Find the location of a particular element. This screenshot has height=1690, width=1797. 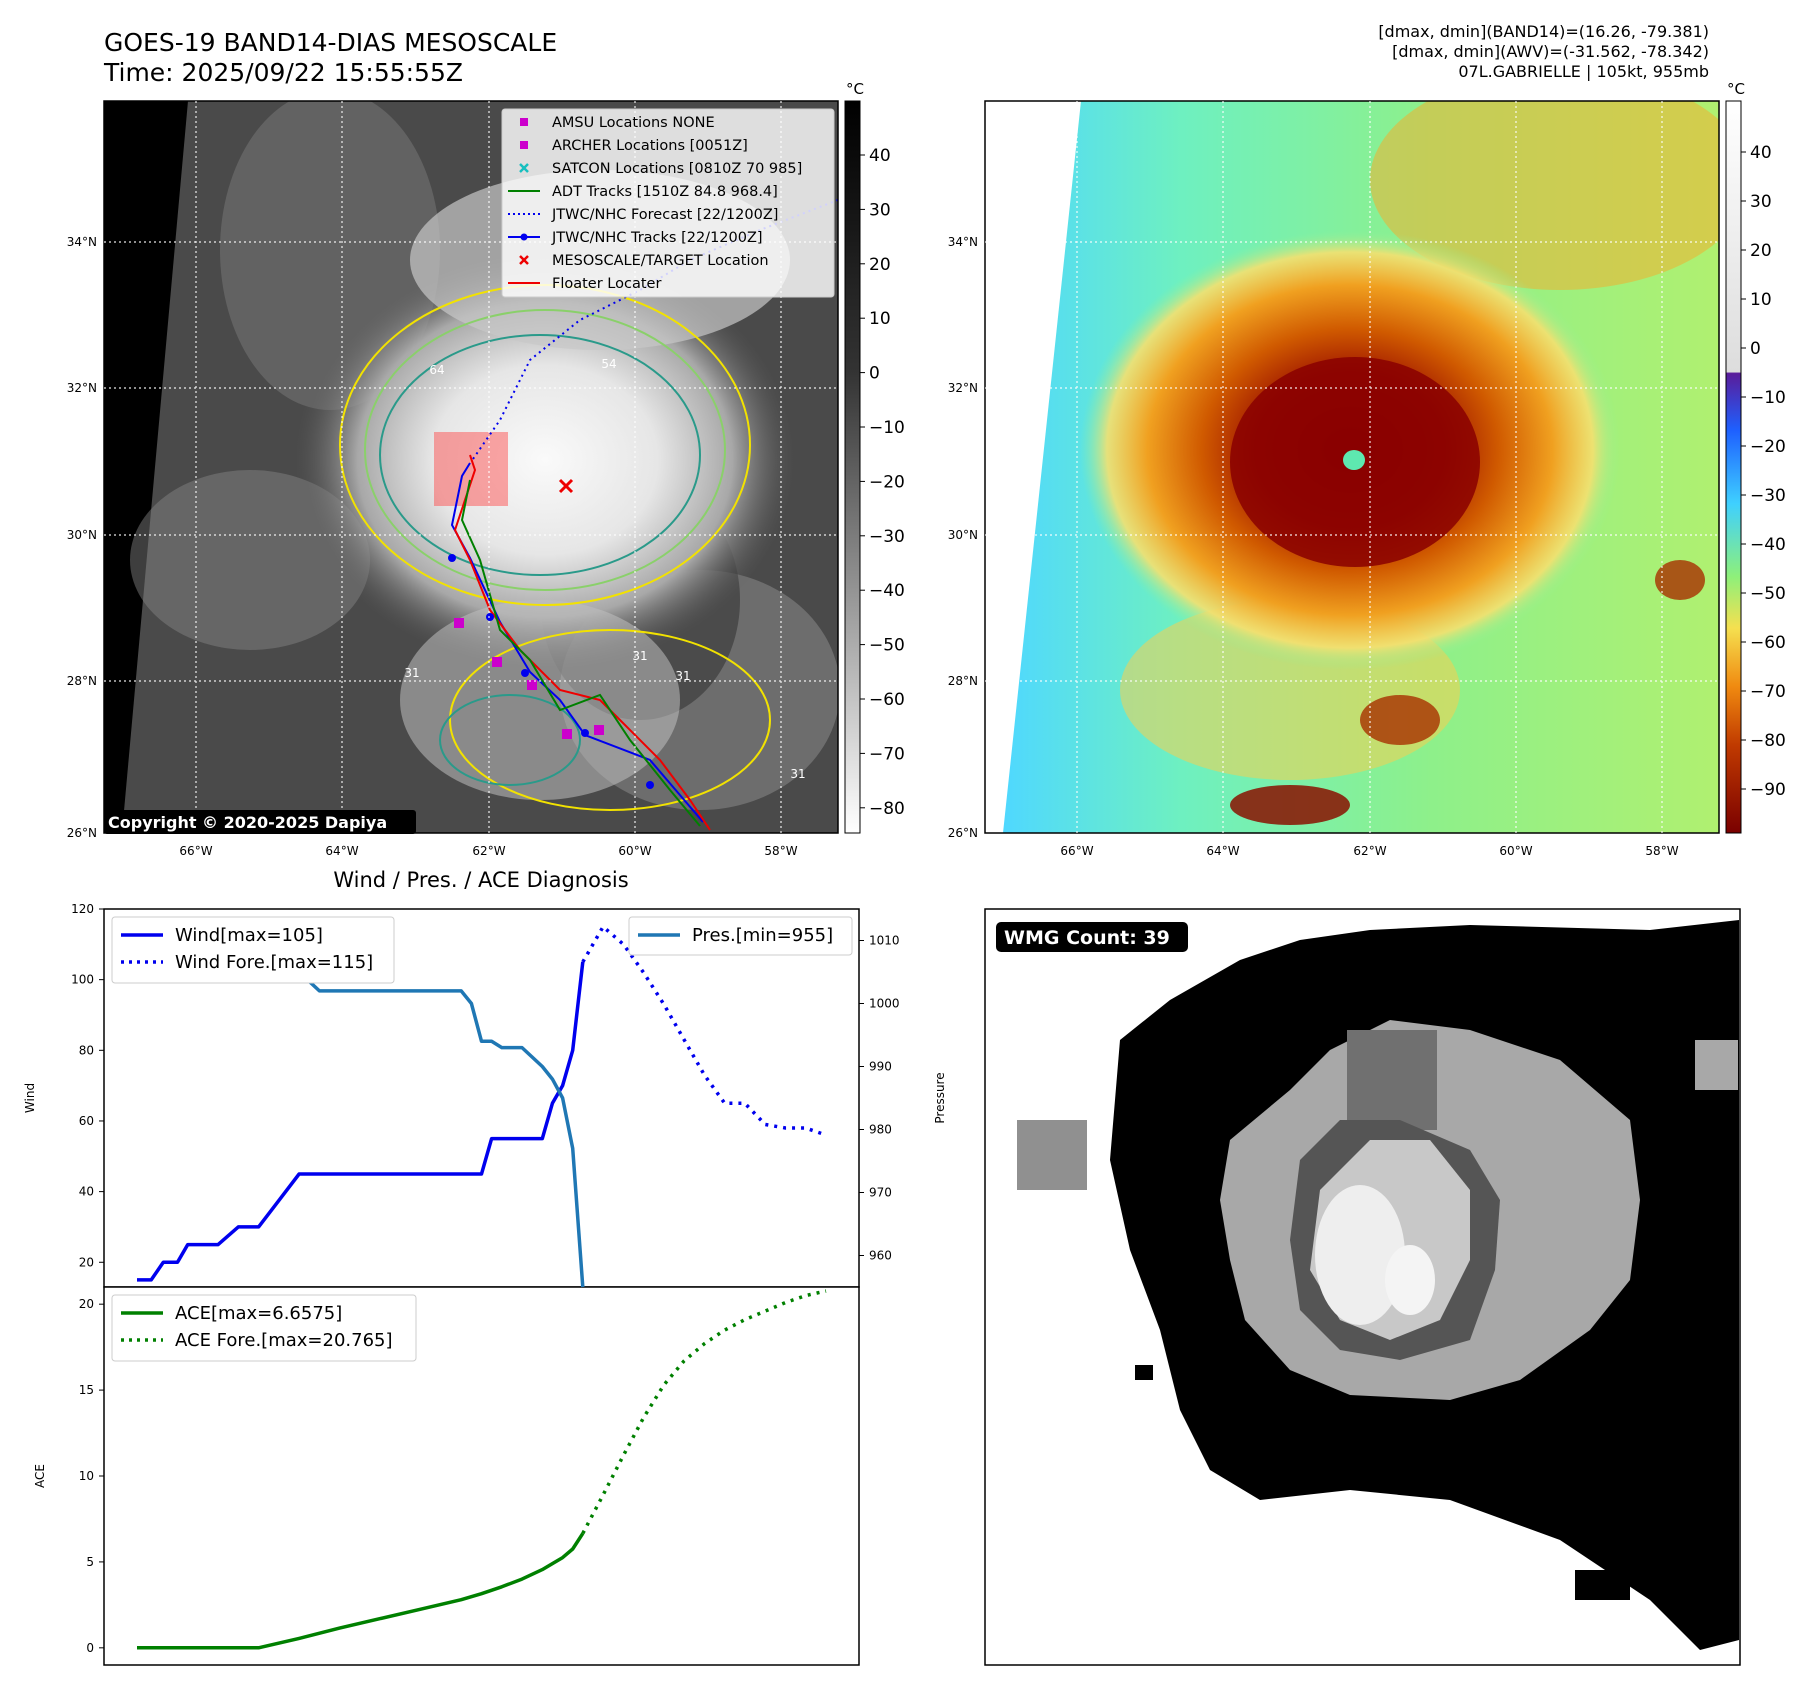

pressure-legend-box is located at coordinates (740, 936).